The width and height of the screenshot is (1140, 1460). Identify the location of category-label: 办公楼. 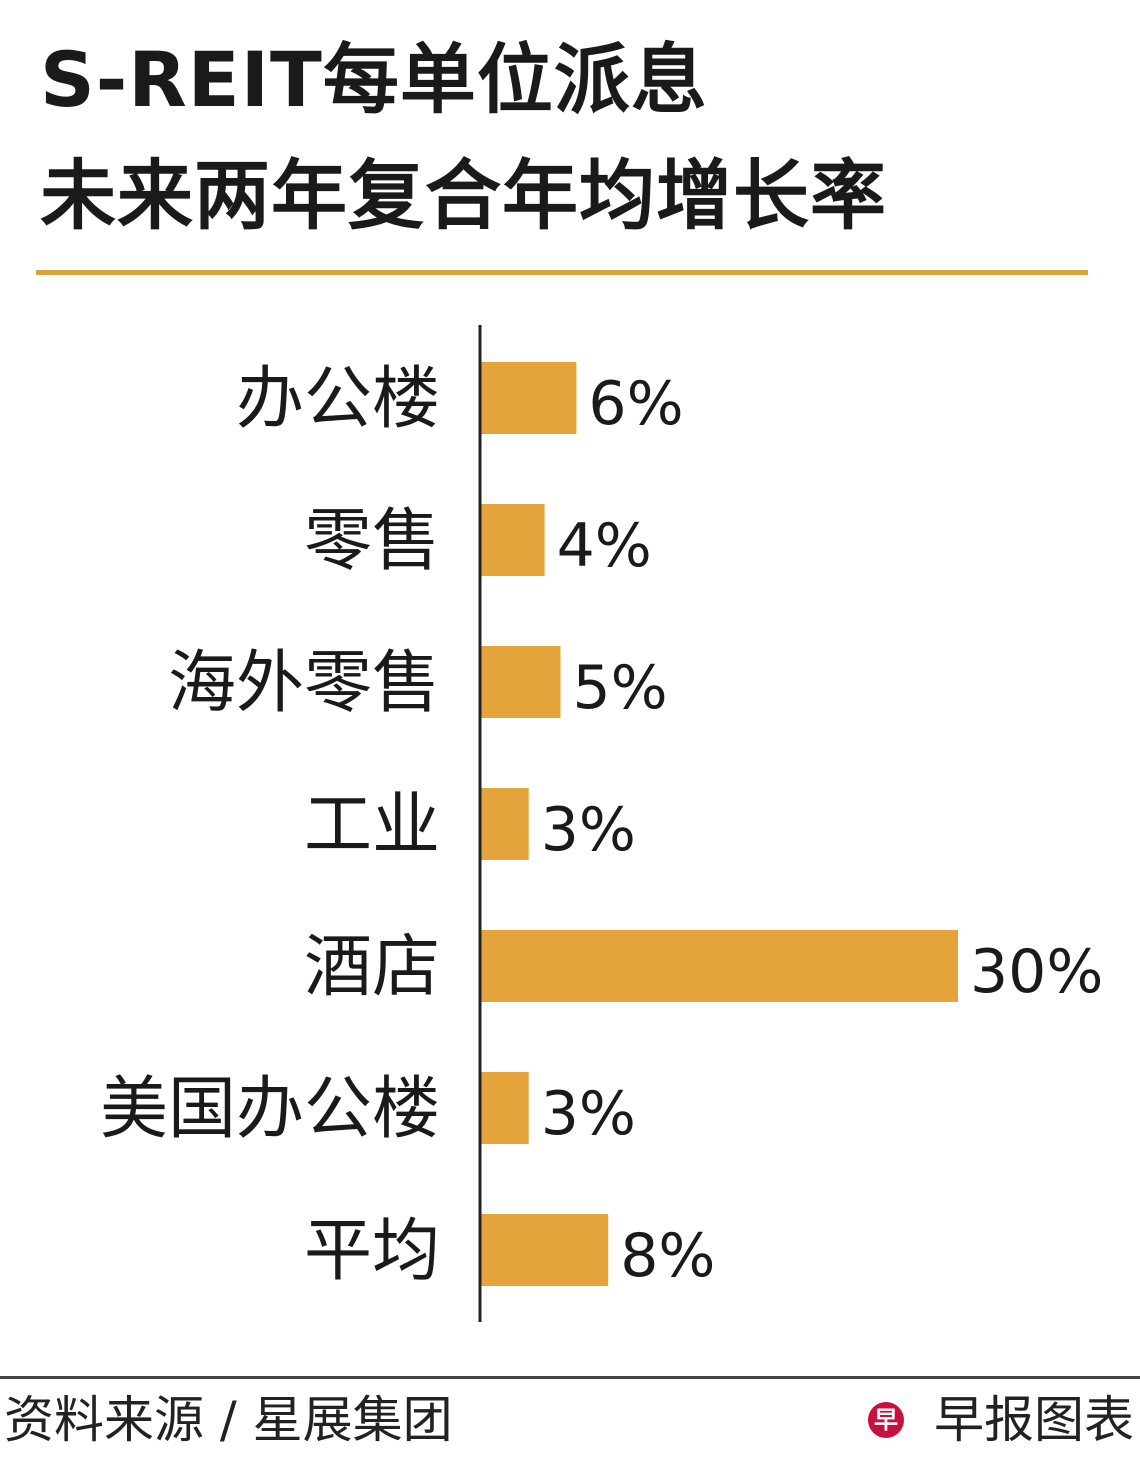
(338, 399).